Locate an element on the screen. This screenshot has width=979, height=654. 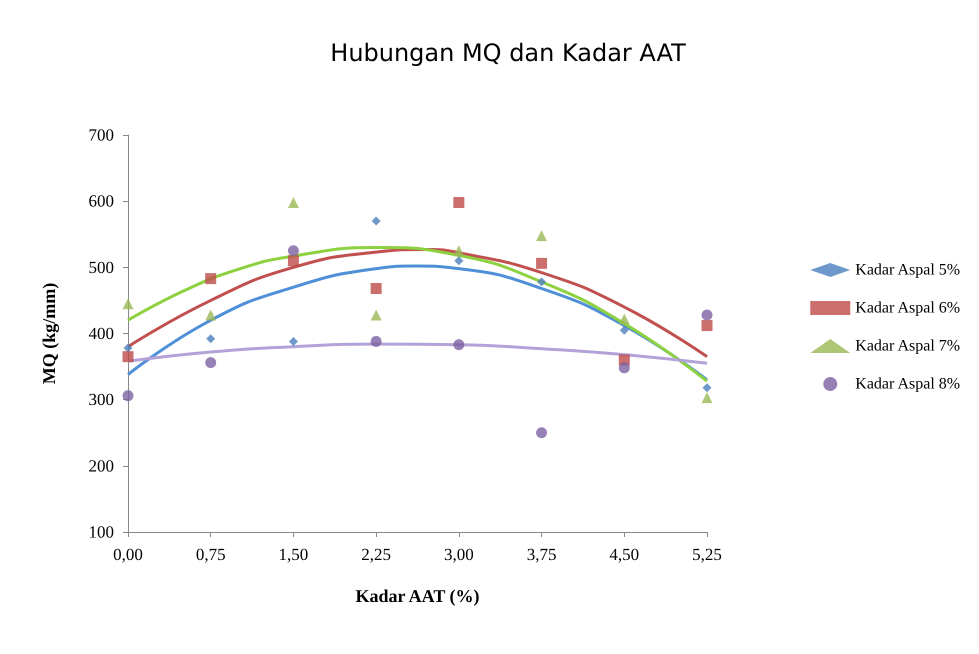
chart-title: Hubungan MQ dan Kadar AAT is located at coordinates (508, 53).